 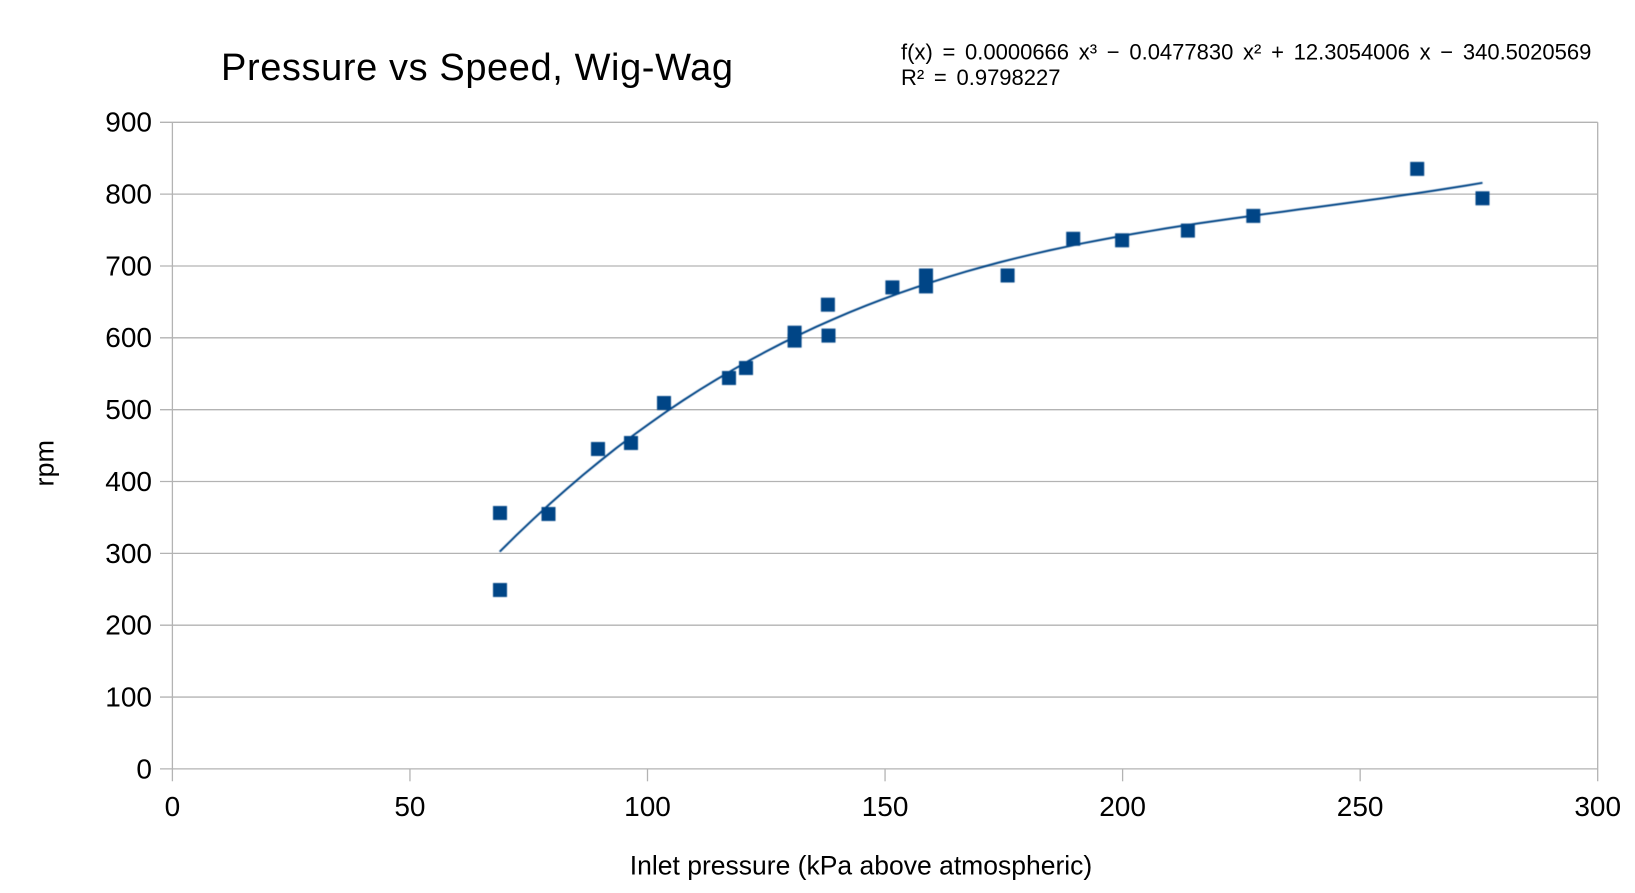 I want to click on svg-text: 600, so click(x=128, y=337).